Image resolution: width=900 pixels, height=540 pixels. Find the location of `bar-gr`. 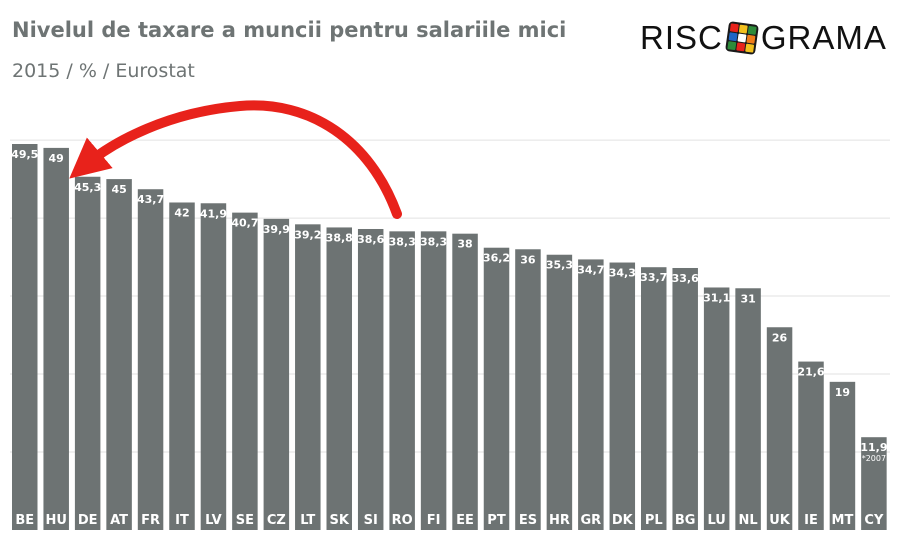

bar-gr is located at coordinates (591, 394).